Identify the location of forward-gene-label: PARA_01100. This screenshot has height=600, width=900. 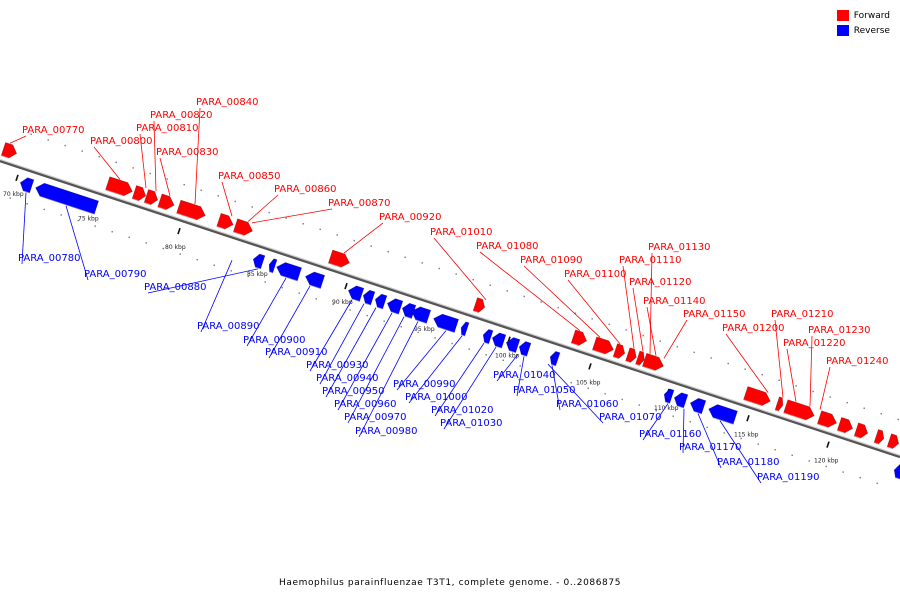
(595, 274).